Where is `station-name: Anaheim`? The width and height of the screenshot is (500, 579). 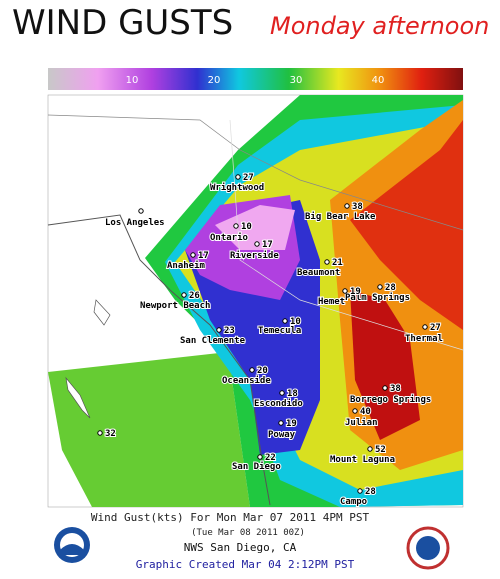
station-name: Anaheim is located at coordinates (186, 265).